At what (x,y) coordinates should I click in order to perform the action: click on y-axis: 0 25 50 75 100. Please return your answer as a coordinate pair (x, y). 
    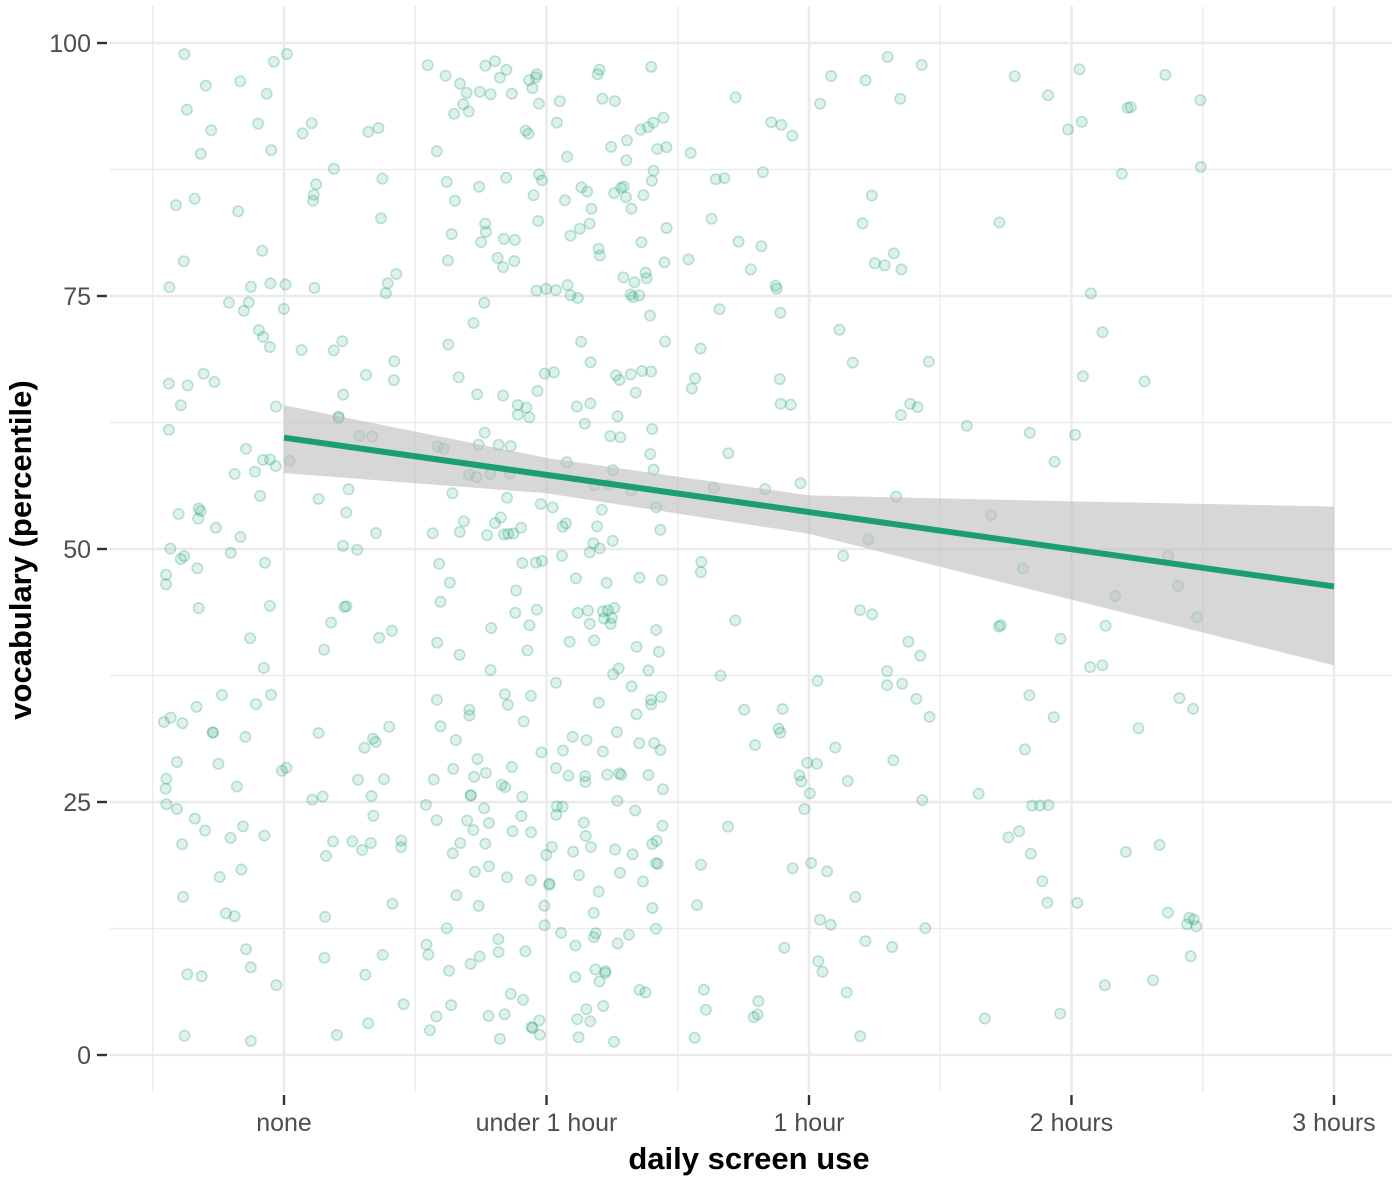
    Looking at the image, I should click on (78, 550).